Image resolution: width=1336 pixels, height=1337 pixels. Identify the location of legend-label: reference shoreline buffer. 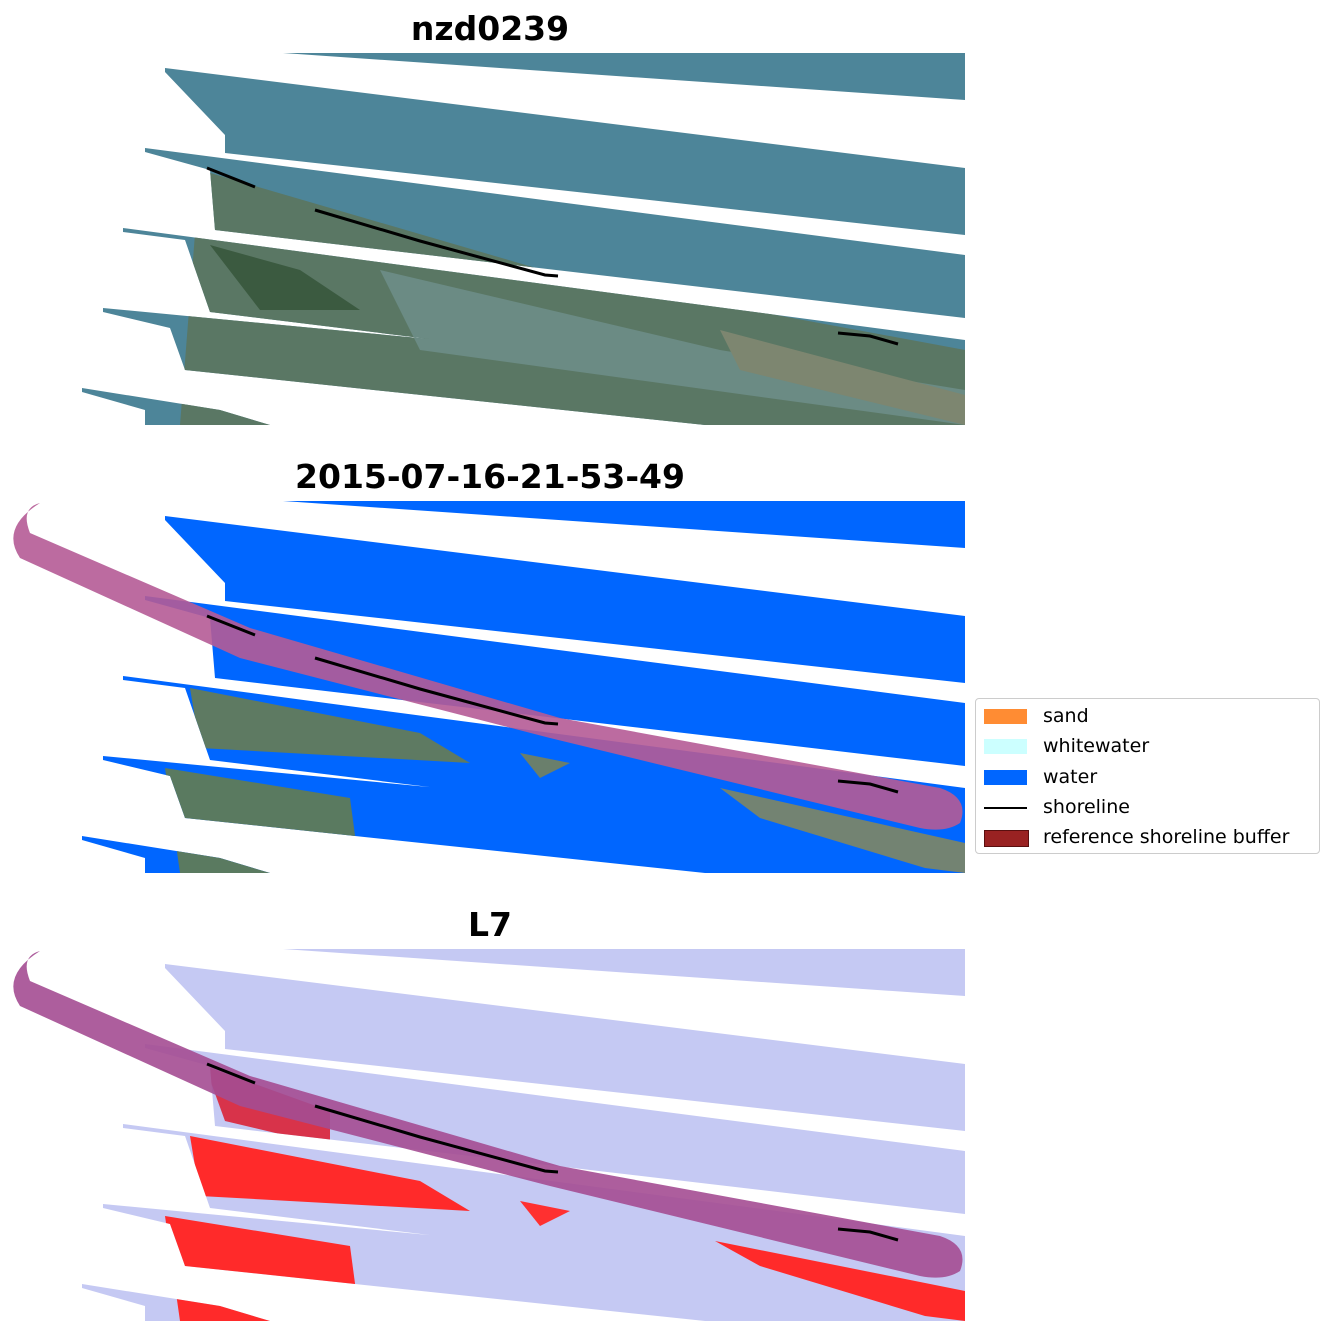
(1166, 837).